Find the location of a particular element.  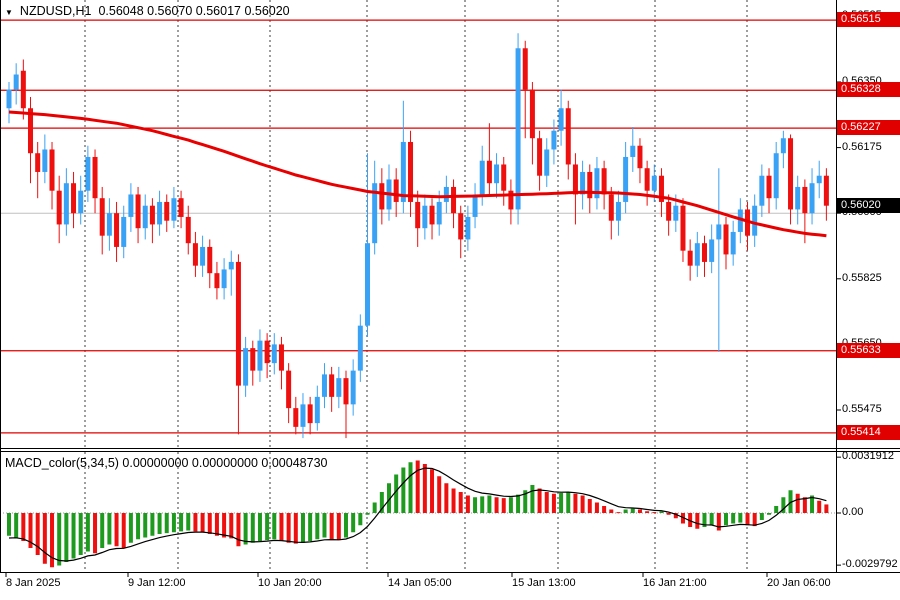

level-price-badge: 0.56227 is located at coordinates (868, 128).